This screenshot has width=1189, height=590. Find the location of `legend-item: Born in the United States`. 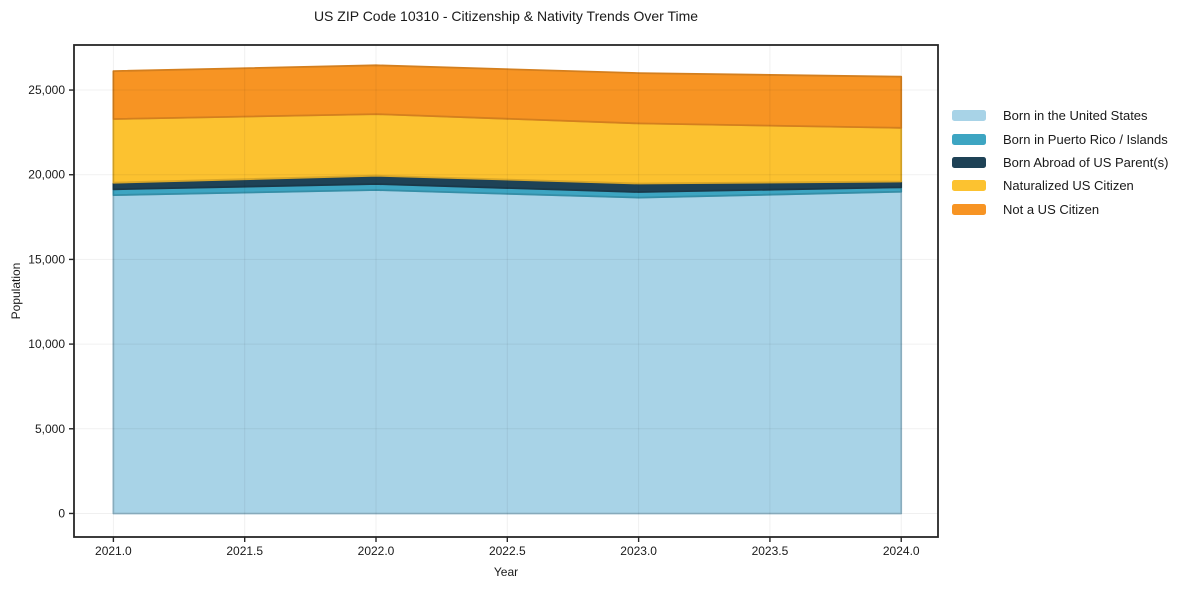

legend-item: Born in the United States is located at coordinates (1060, 115).